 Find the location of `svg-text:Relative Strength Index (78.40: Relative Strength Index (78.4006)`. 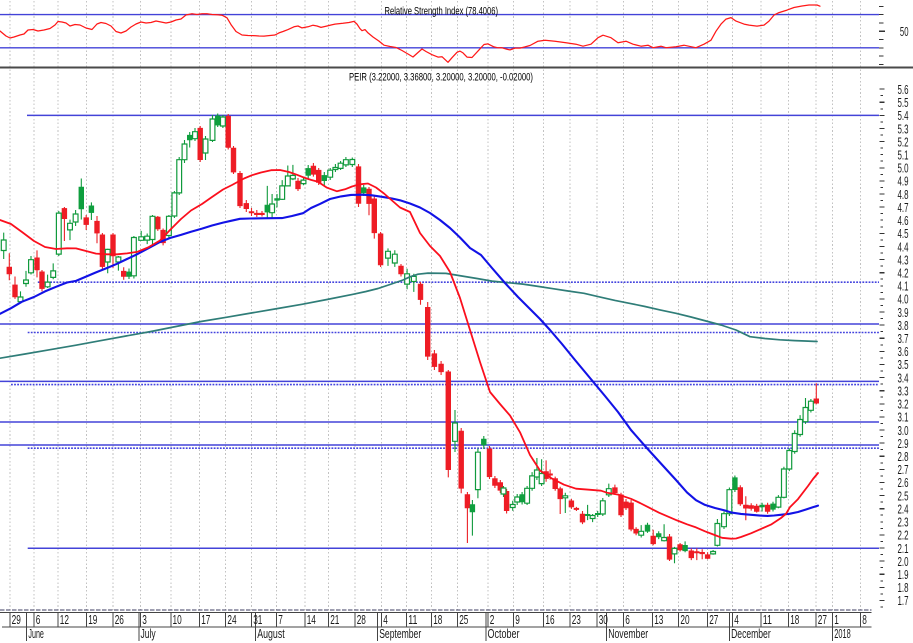

svg-text:Relative Strength Index (78.40: Relative Strength Index (78.4006) is located at coordinates (442, 11).